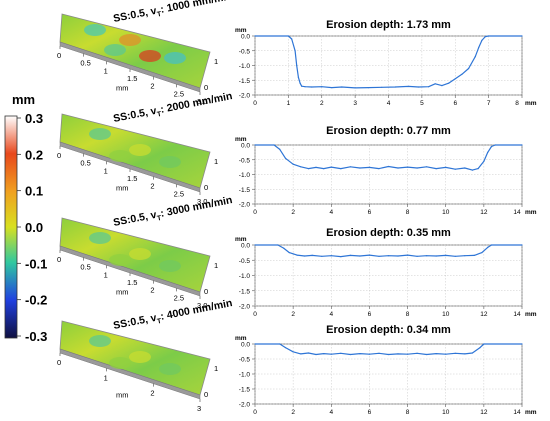  I want to click on profile-line, so click(388, 251).